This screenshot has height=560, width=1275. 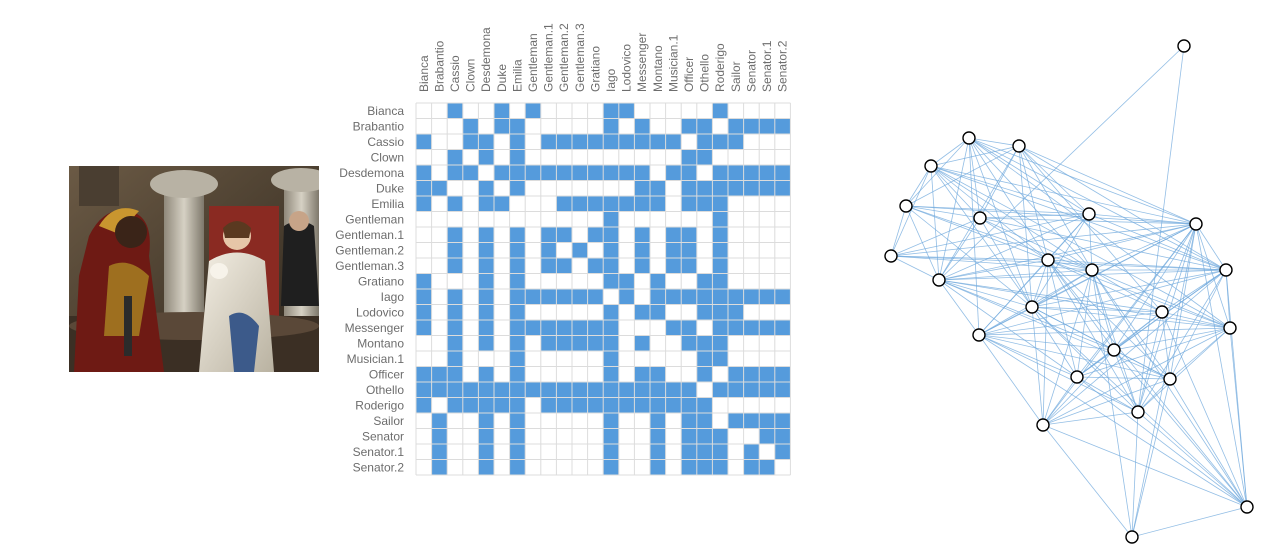 What do you see at coordinates (379, 405) in the screenshot?
I see `row-label: Roderigo` at bounding box center [379, 405].